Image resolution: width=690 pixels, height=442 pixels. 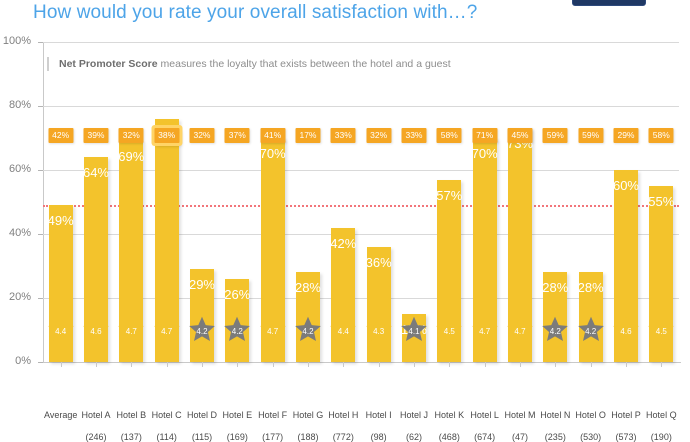 I want to click on chart-column: 28% 17% 4.2 Hotel G (188), so click(x=307, y=242).